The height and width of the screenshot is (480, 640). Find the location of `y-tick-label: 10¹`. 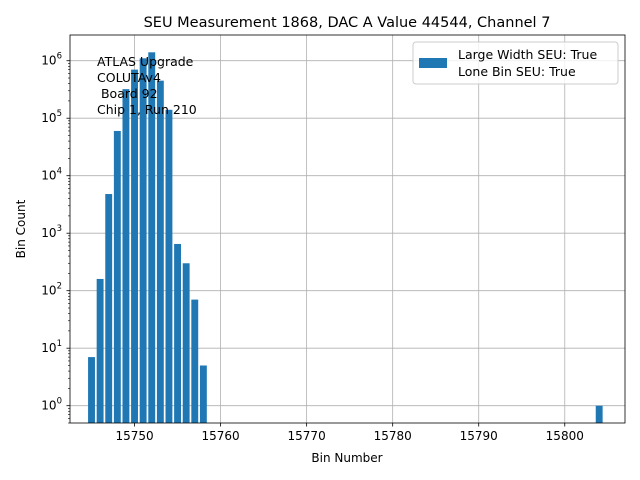

y-tick-label: 10¹ is located at coordinates (51, 347).